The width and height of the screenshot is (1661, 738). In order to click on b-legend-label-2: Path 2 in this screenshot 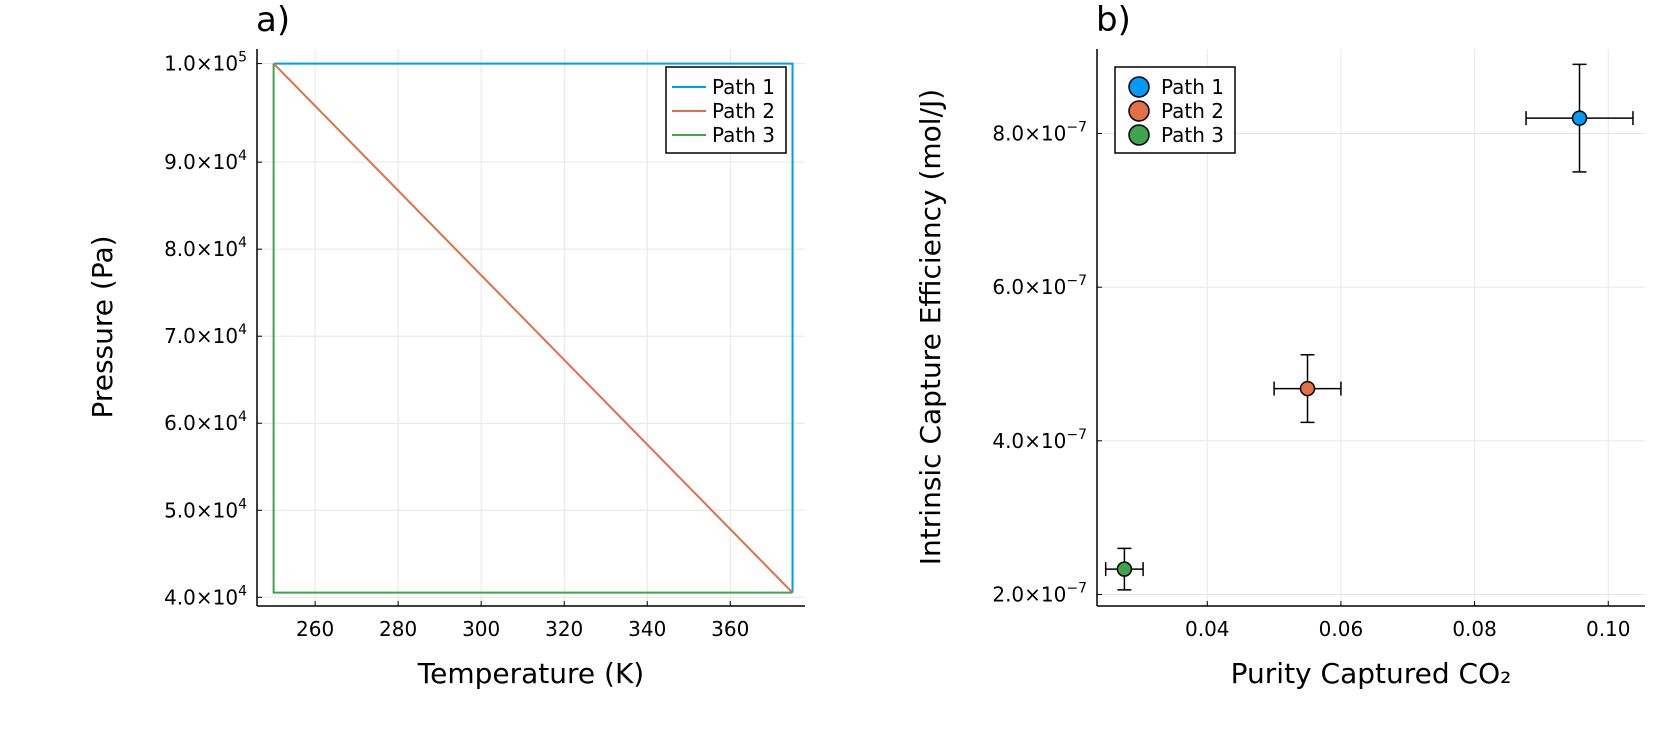, I will do `click(1192, 111)`.